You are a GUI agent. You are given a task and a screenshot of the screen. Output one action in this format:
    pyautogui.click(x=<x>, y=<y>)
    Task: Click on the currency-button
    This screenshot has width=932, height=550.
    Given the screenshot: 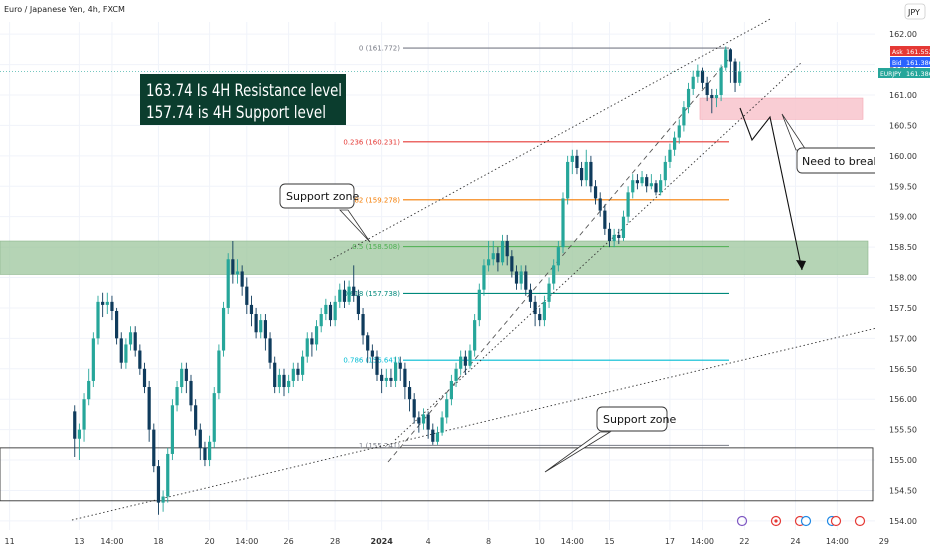 What is the action you would take?
    pyautogui.click(x=915, y=11)
    